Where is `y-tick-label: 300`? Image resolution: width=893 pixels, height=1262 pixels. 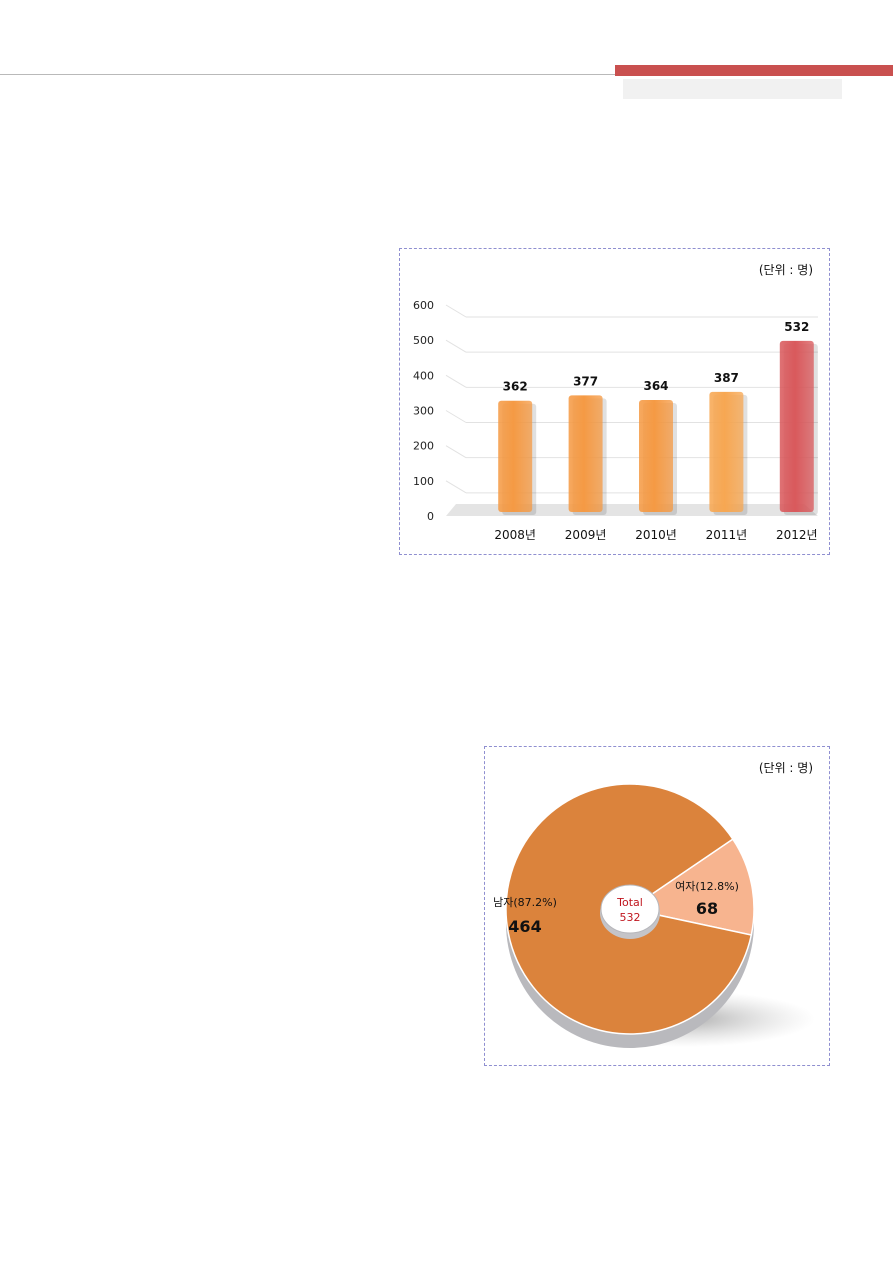
y-tick-label: 300 is located at coordinates (423, 411).